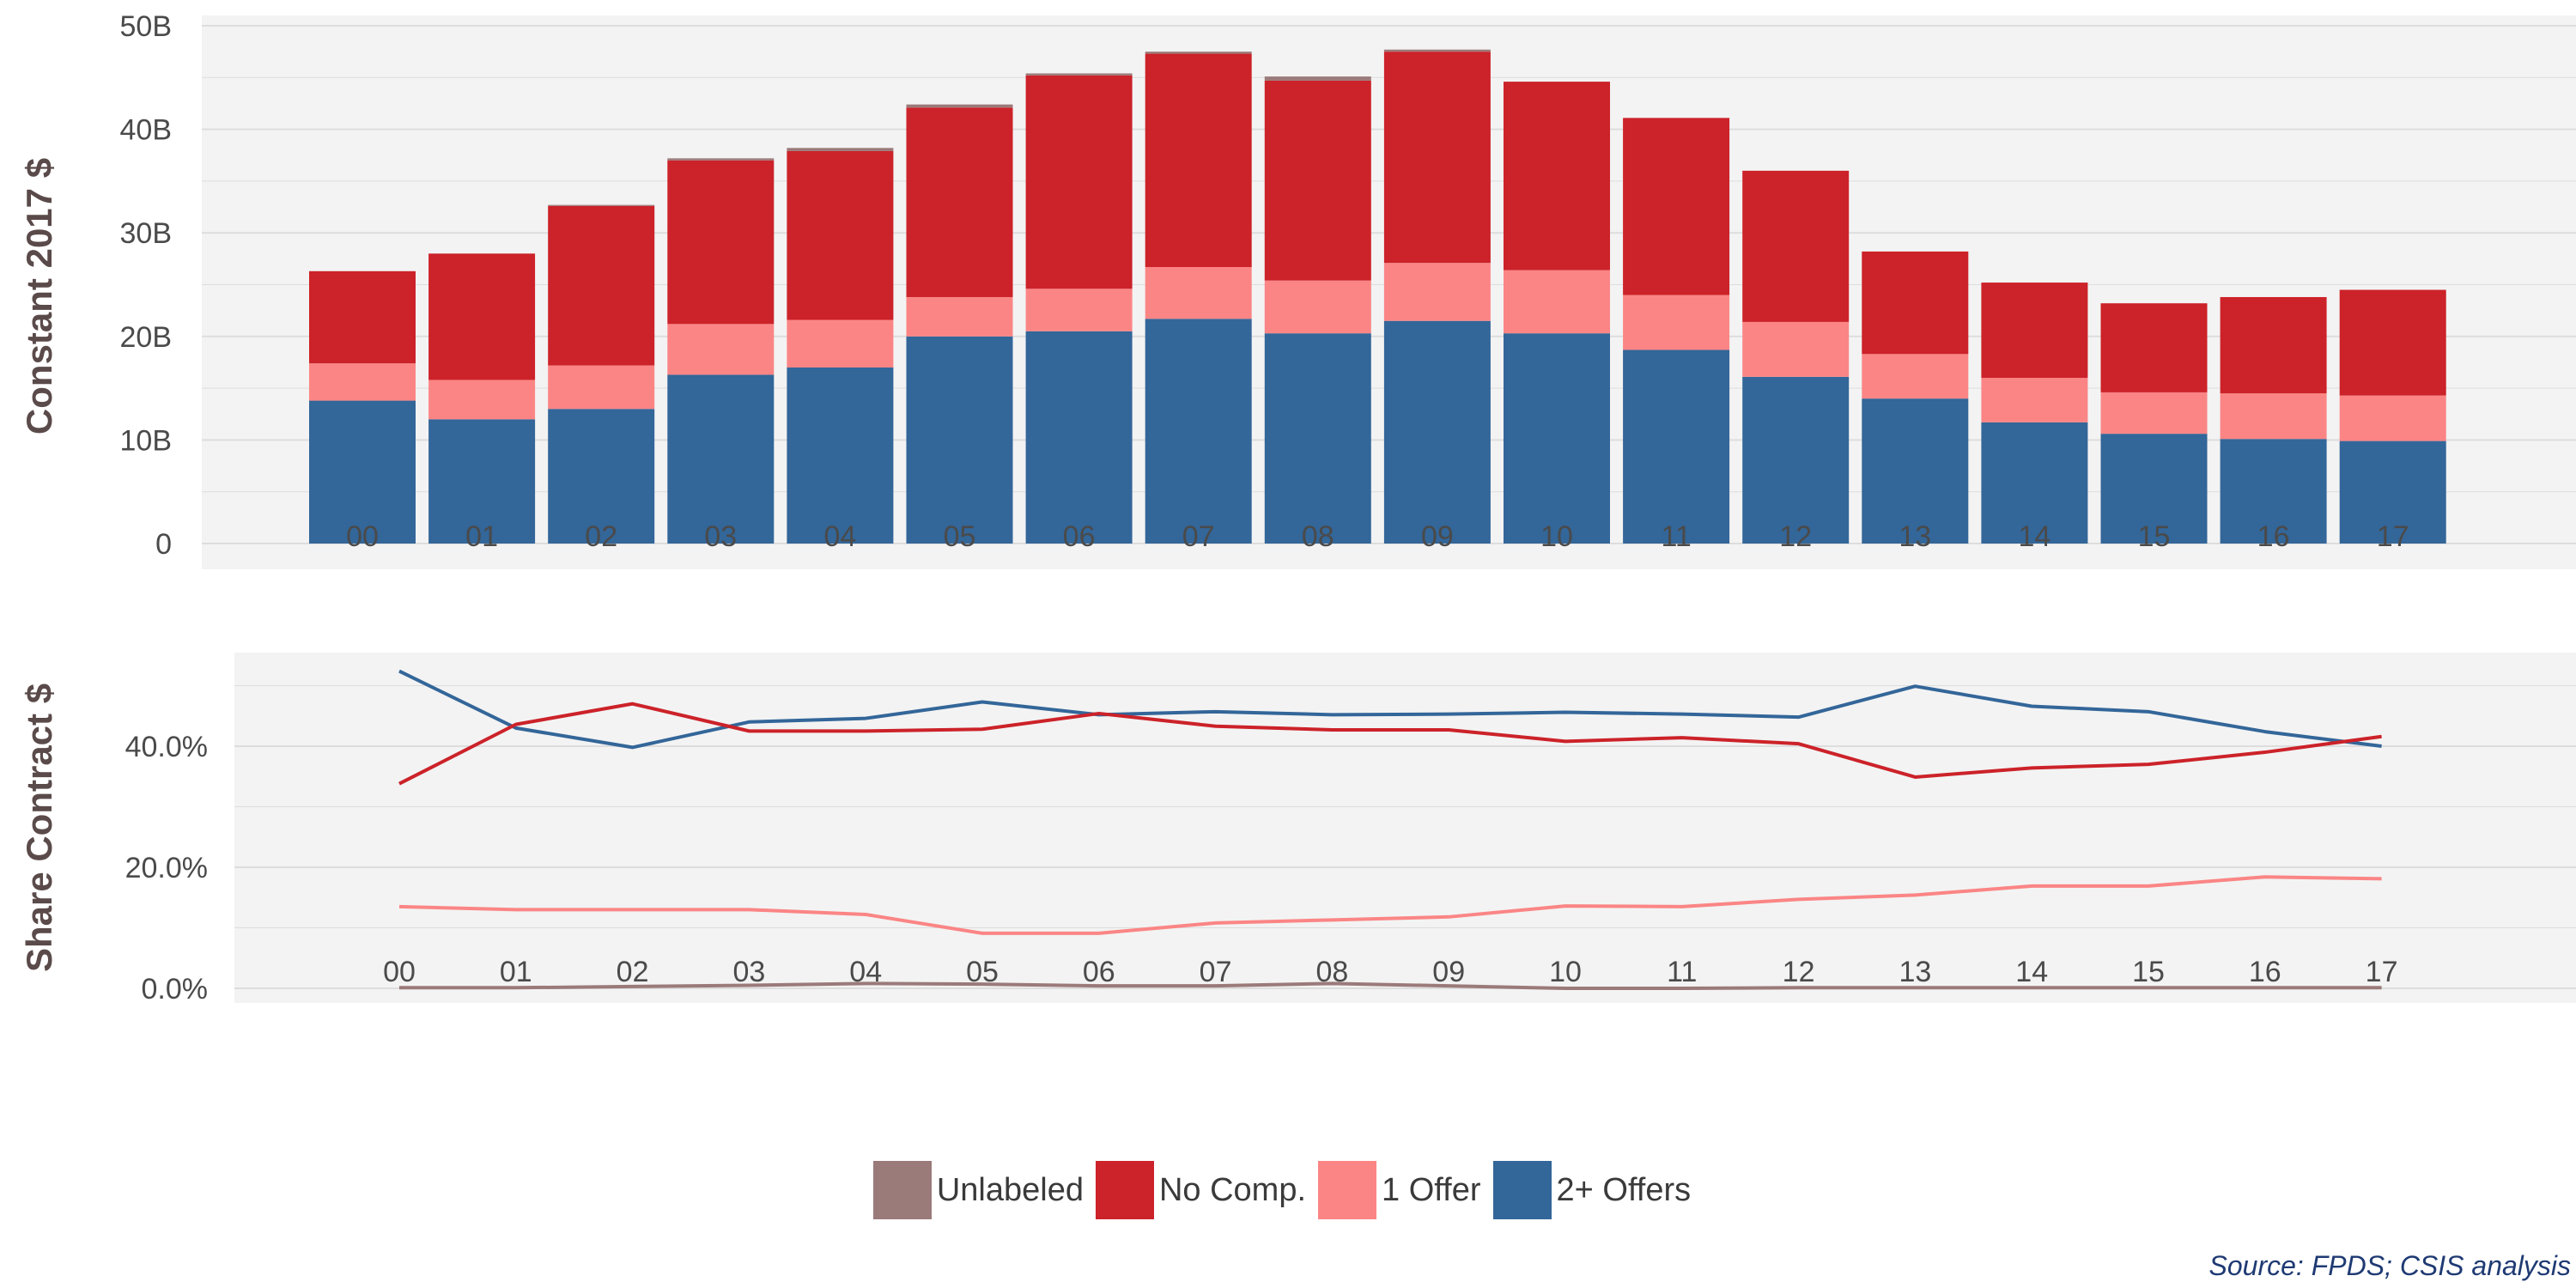 This screenshot has height=1288, width=2576. I want to click on bar-x-tick-label: 09, so click(1437, 536).